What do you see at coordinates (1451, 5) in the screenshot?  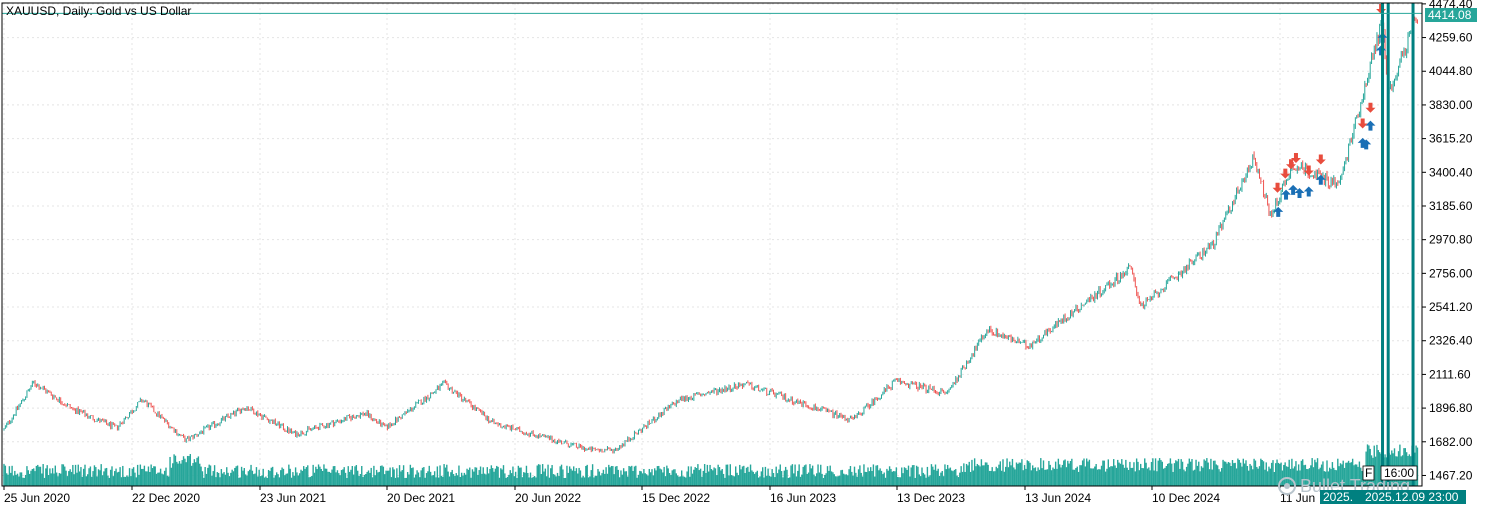 I see `y-tick-label: 4474.40` at bounding box center [1451, 5].